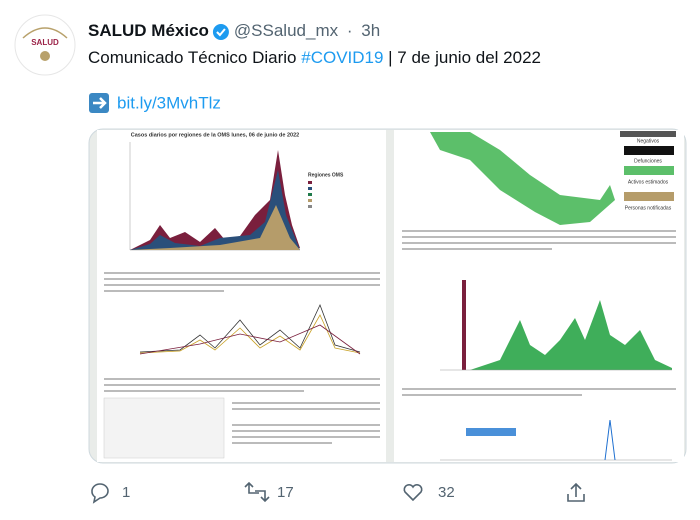 The width and height of the screenshot is (700, 520). Describe the element at coordinates (576, 492) in the screenshot. I see `share-icon` at that location.